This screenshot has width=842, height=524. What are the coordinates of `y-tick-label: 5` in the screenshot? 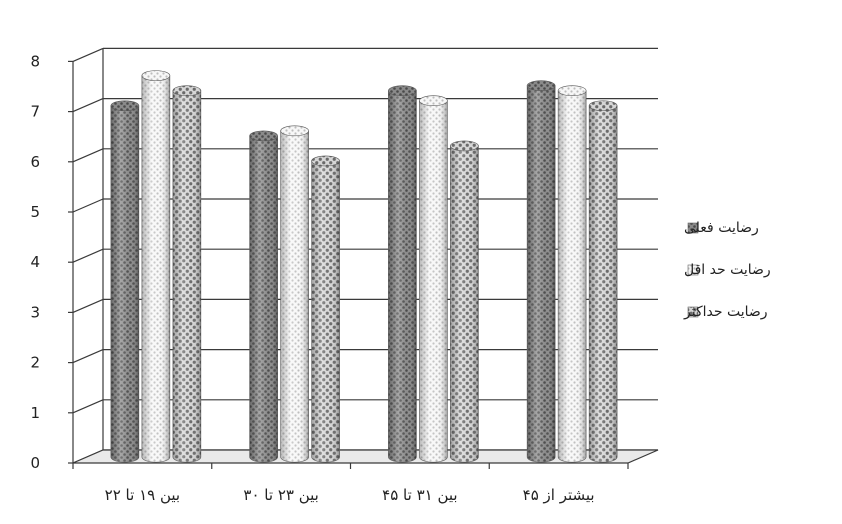 It's located at (35, 212).